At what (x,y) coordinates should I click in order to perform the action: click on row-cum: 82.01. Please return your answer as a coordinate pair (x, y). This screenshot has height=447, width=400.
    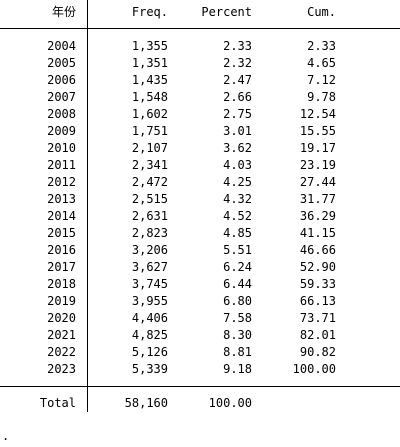
    Looking at the image, I should click on (317, 335).